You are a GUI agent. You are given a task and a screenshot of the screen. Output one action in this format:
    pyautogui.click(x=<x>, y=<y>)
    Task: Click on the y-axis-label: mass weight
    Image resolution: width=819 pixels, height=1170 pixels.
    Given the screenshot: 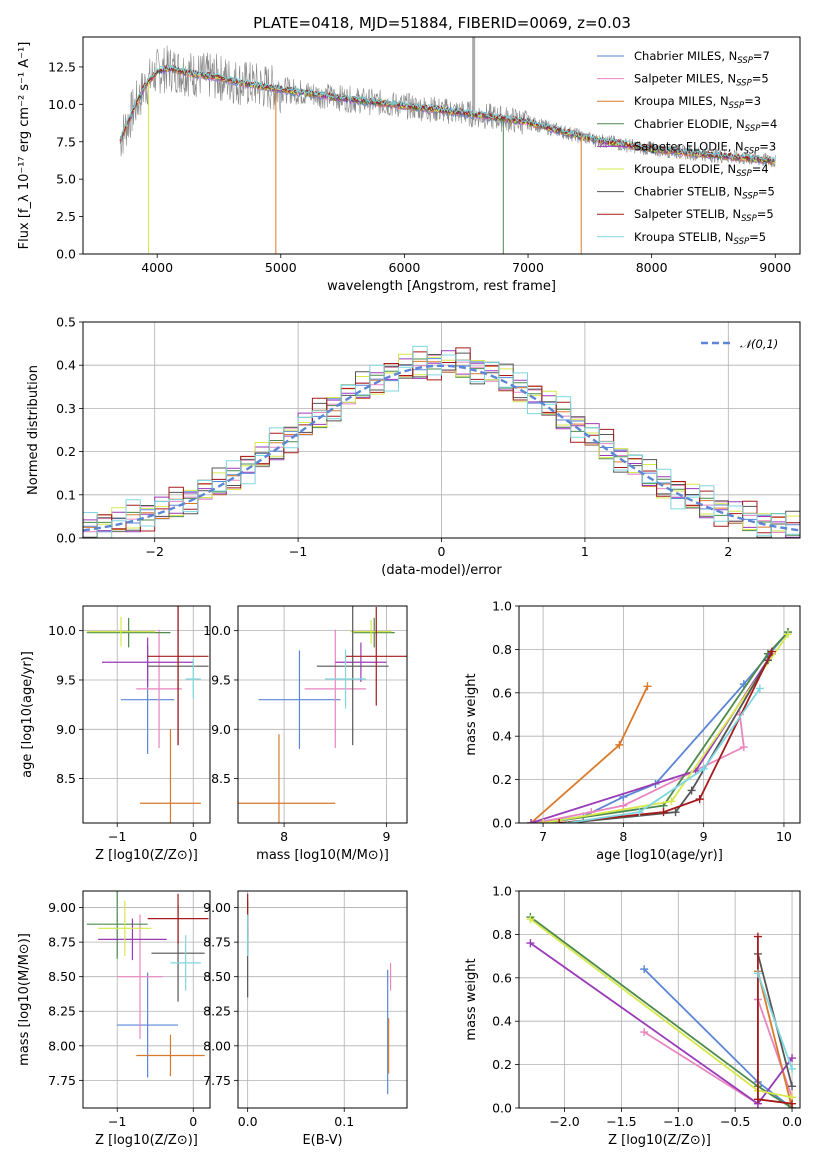 What is the action you would take?
    pyautogui.click(x=471, y=999)
    